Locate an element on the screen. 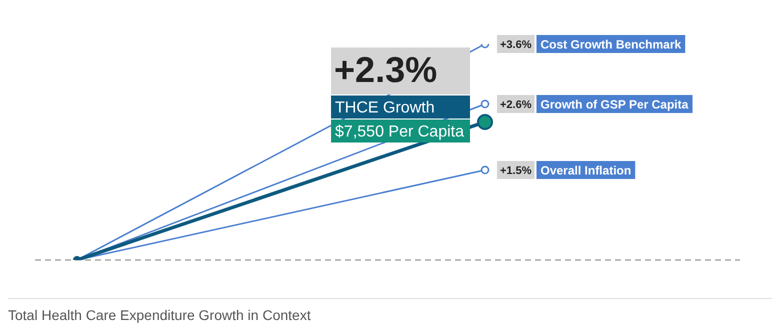  data-label: +3.6% is located at coordinates (516, 45).